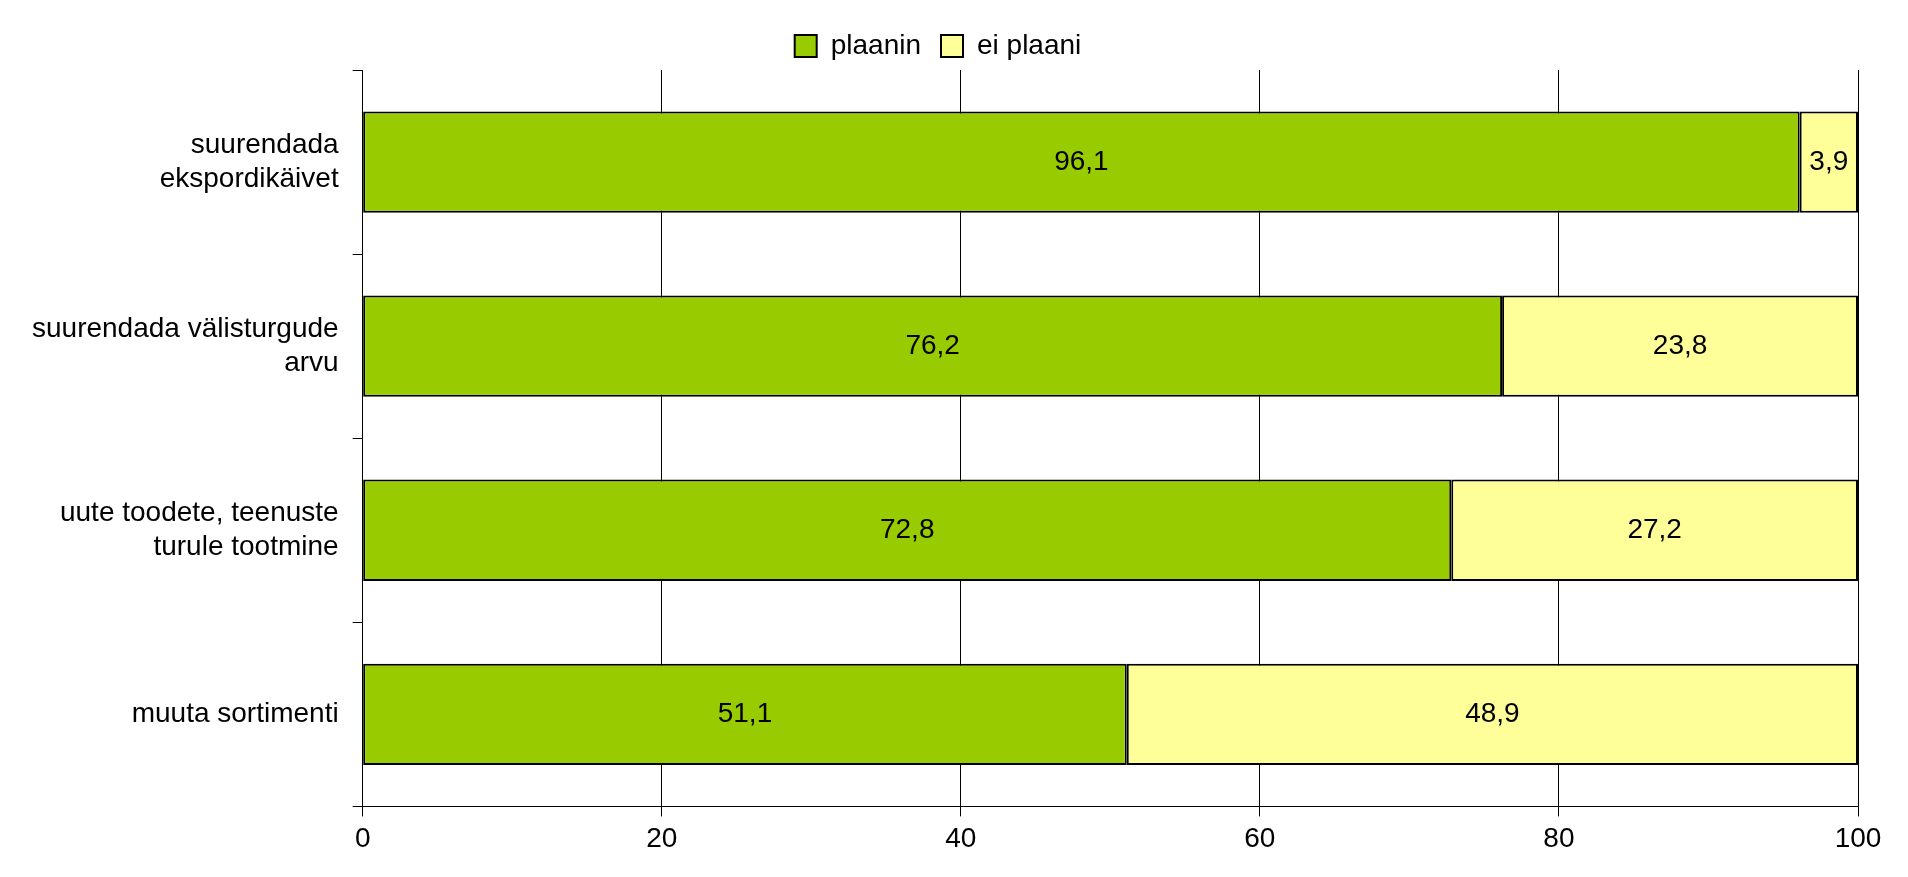 Image resolution: width=1908 pixels, height=877 pixels. What do you see at coordinates (185, 344) in the screenshot?
I see `y-tick-label: suurendada välisturgude arvu` at bounding box center [185, 344].